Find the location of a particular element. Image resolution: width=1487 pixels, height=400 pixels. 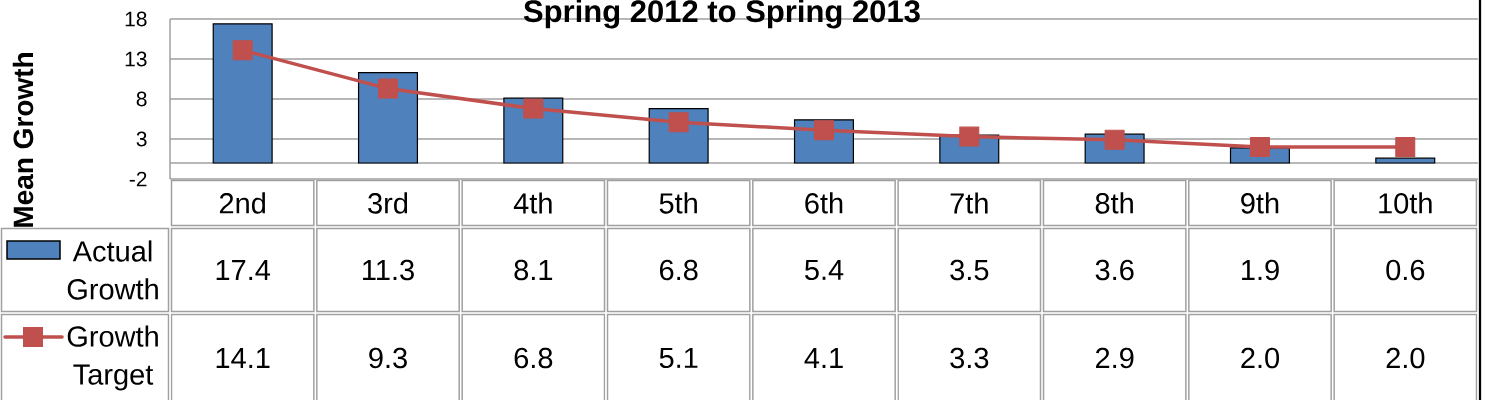

data-label: 0.6 is located at coordinates (1405, 270).